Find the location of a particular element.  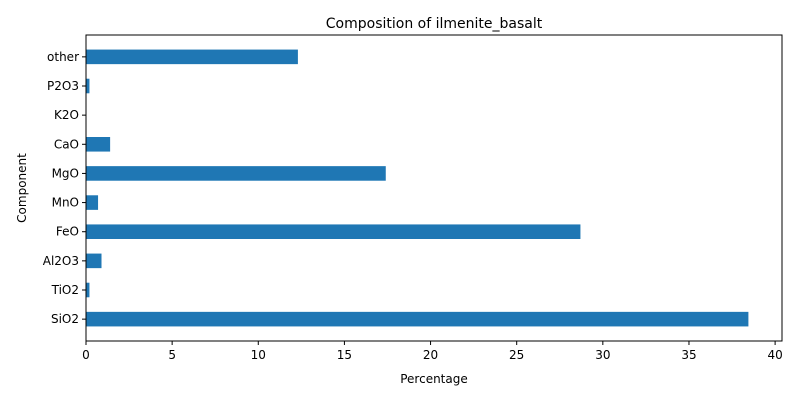

x-tick-label: 10 is located at coordinates (258, 355).